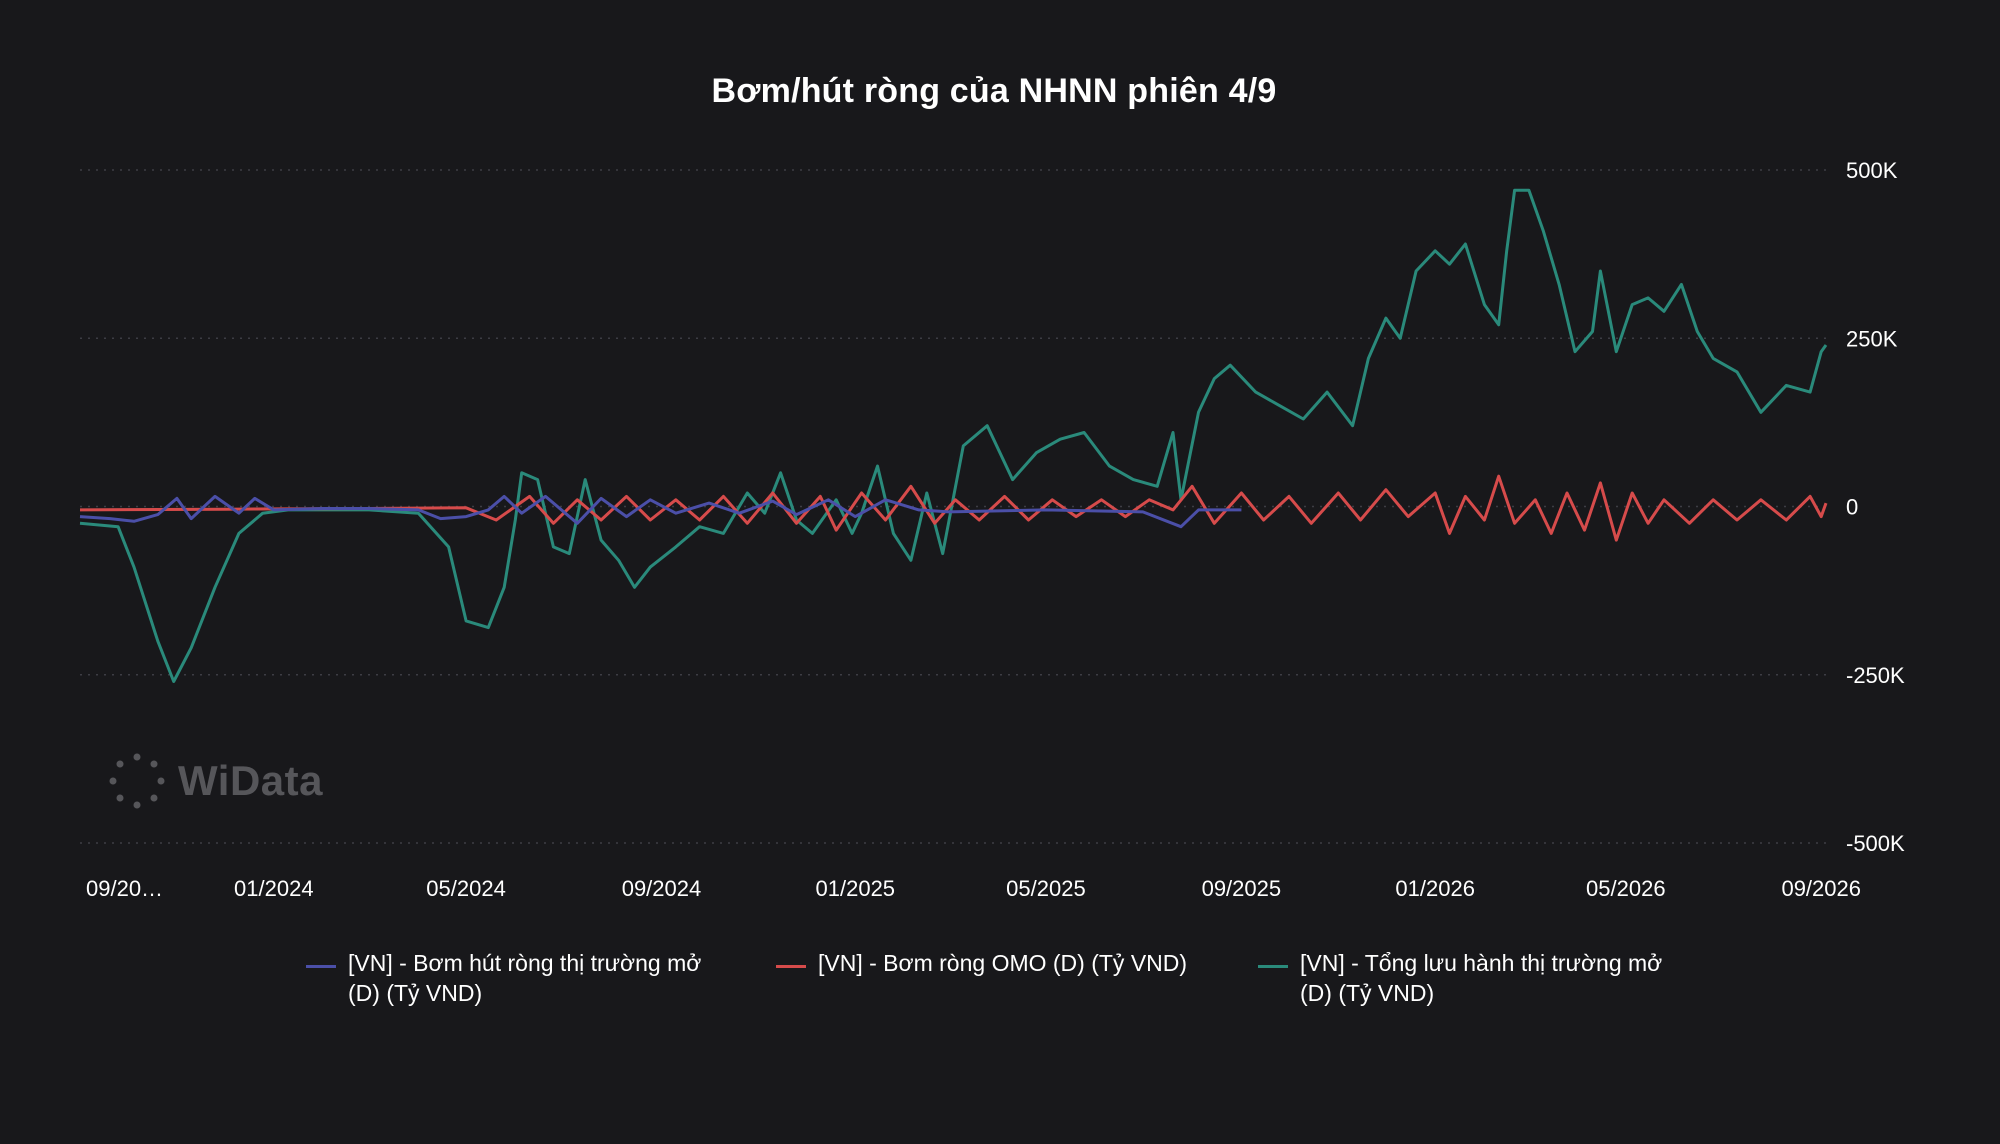 This screenshot has height=1144, width=2000. Describe the element at coordinates (994, 91) in the screenshot. I see `chart-title: Bơm/hút ròng của NHNN phiên 4/9` at that location.